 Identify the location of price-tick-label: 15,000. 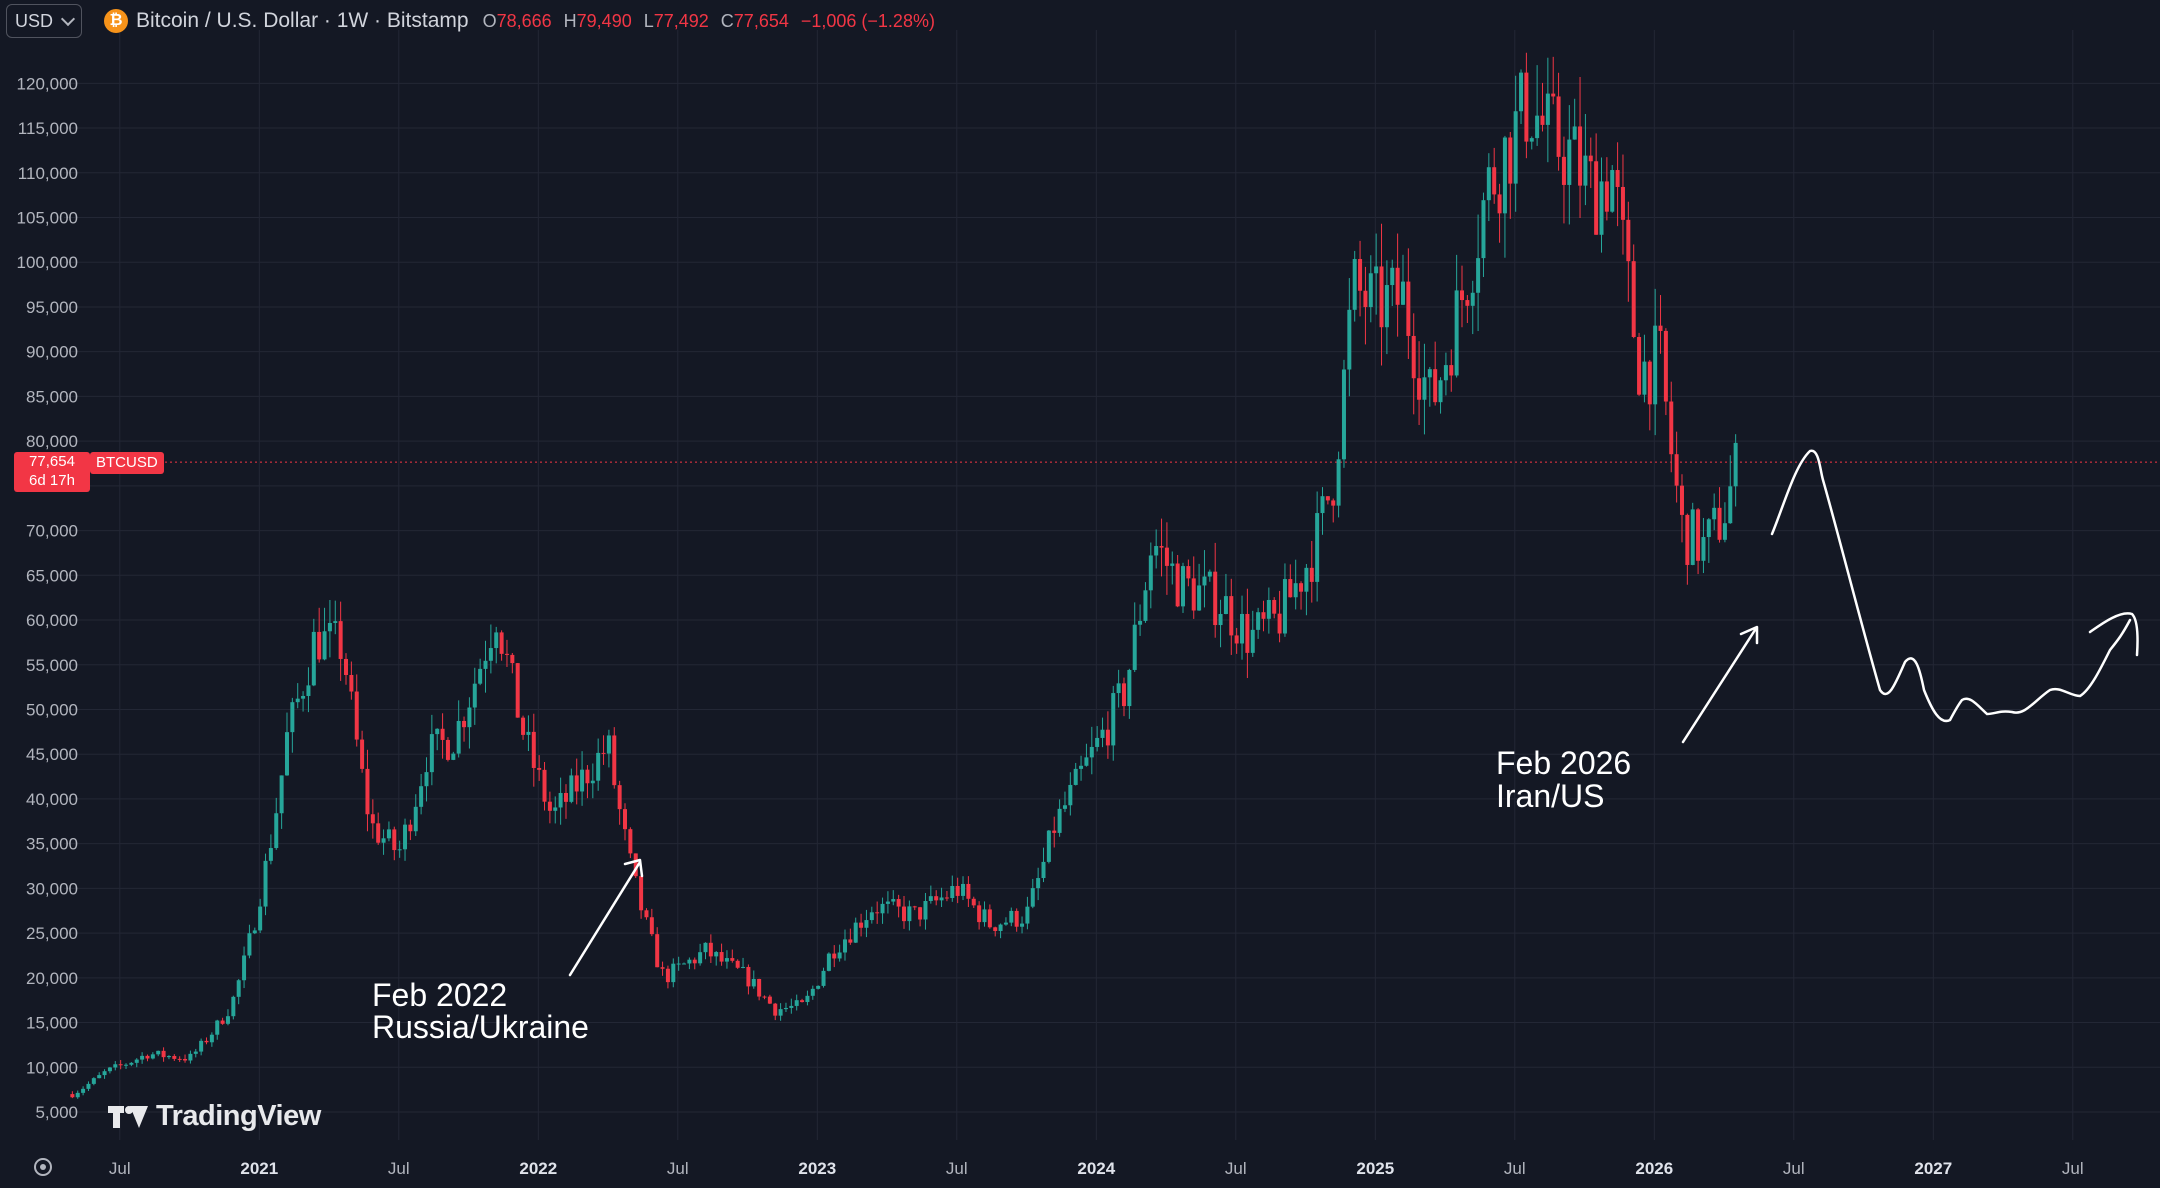
(52, 1023).